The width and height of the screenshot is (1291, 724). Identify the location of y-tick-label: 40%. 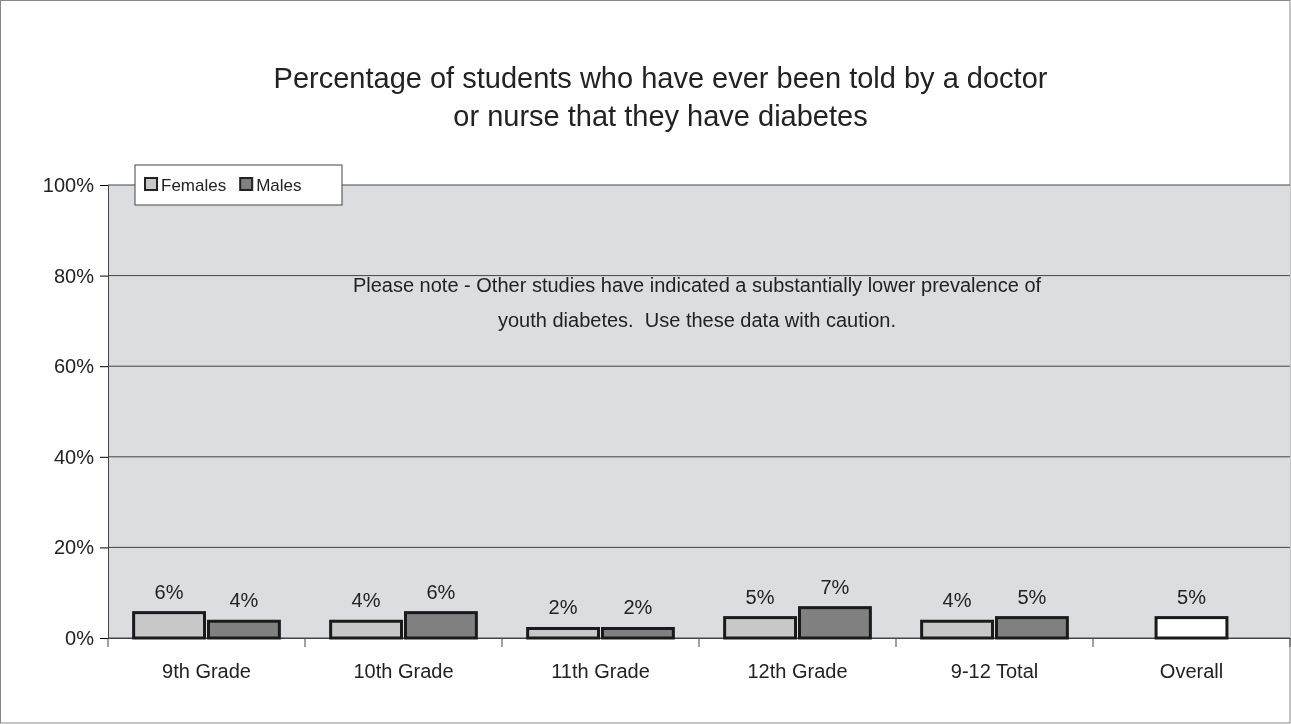
(74, 456).